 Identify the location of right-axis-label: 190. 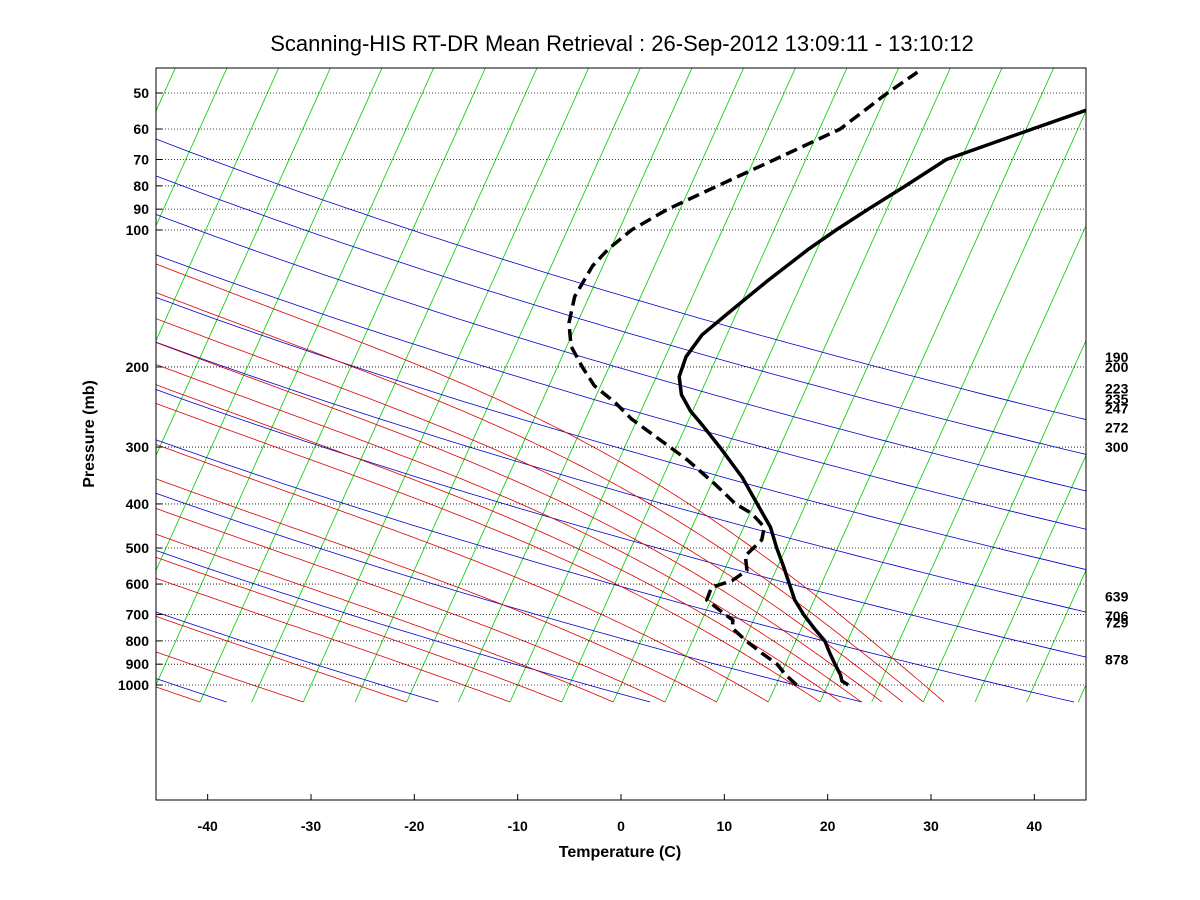
(1117, 357).